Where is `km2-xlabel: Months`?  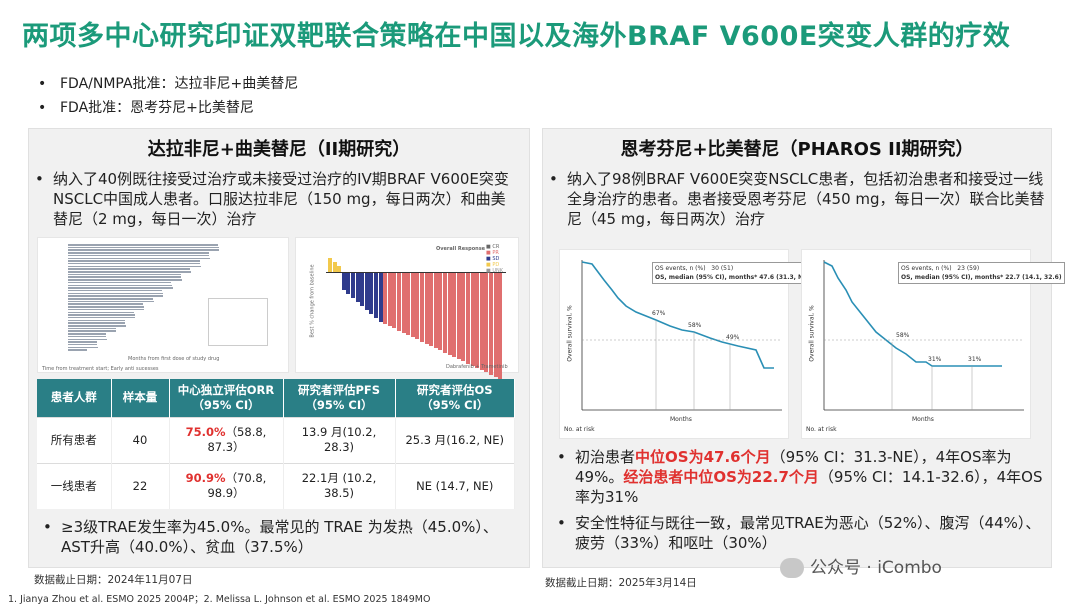
km2-xlabel: Months is located at coordinates (923, 419).